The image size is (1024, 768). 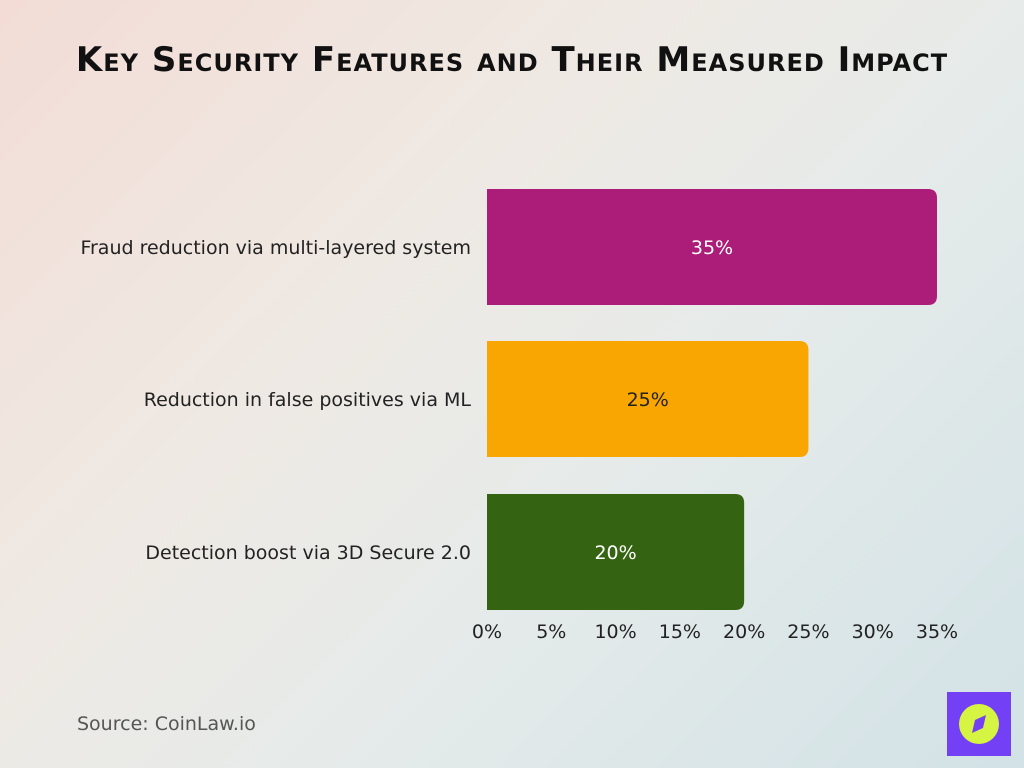 I want to click on category-label: Fraud reduction via multi-layered system, so click(x=275, y=248).